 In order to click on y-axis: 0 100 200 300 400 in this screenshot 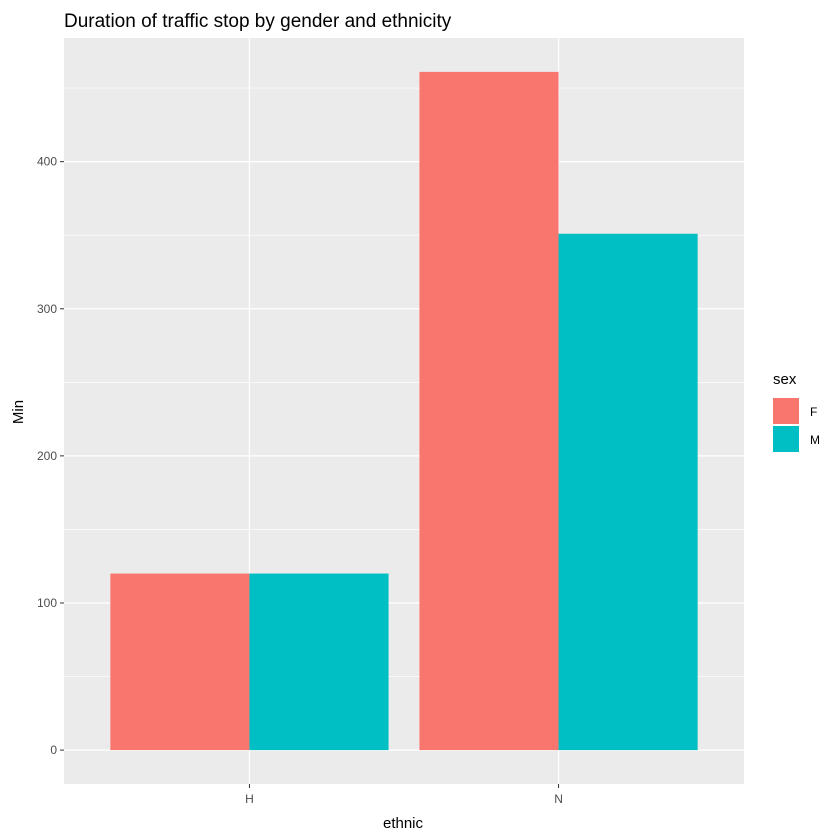, I will do `click(50, 456)`.